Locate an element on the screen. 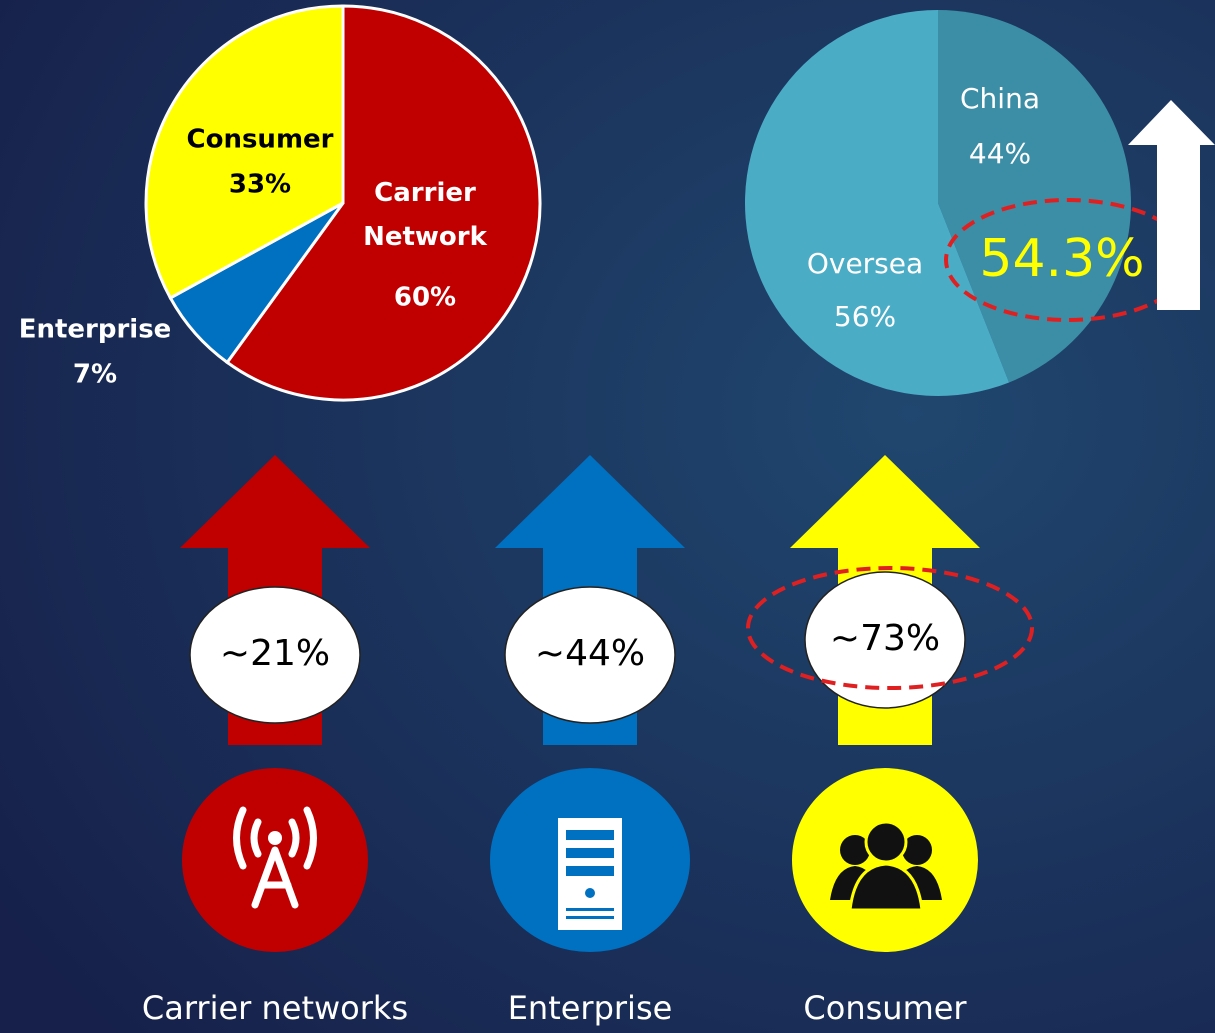 Image resolution: width=1215 pixels, height=1033 pixels. antenna-waves is located at coordinates (275, 838).